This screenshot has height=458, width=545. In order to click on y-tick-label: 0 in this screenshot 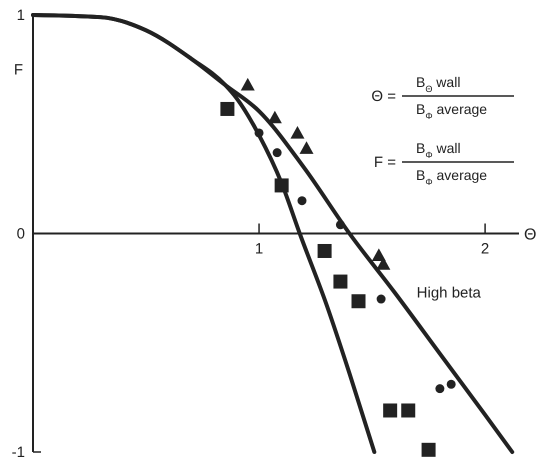, I will do `click(20, 234)`.